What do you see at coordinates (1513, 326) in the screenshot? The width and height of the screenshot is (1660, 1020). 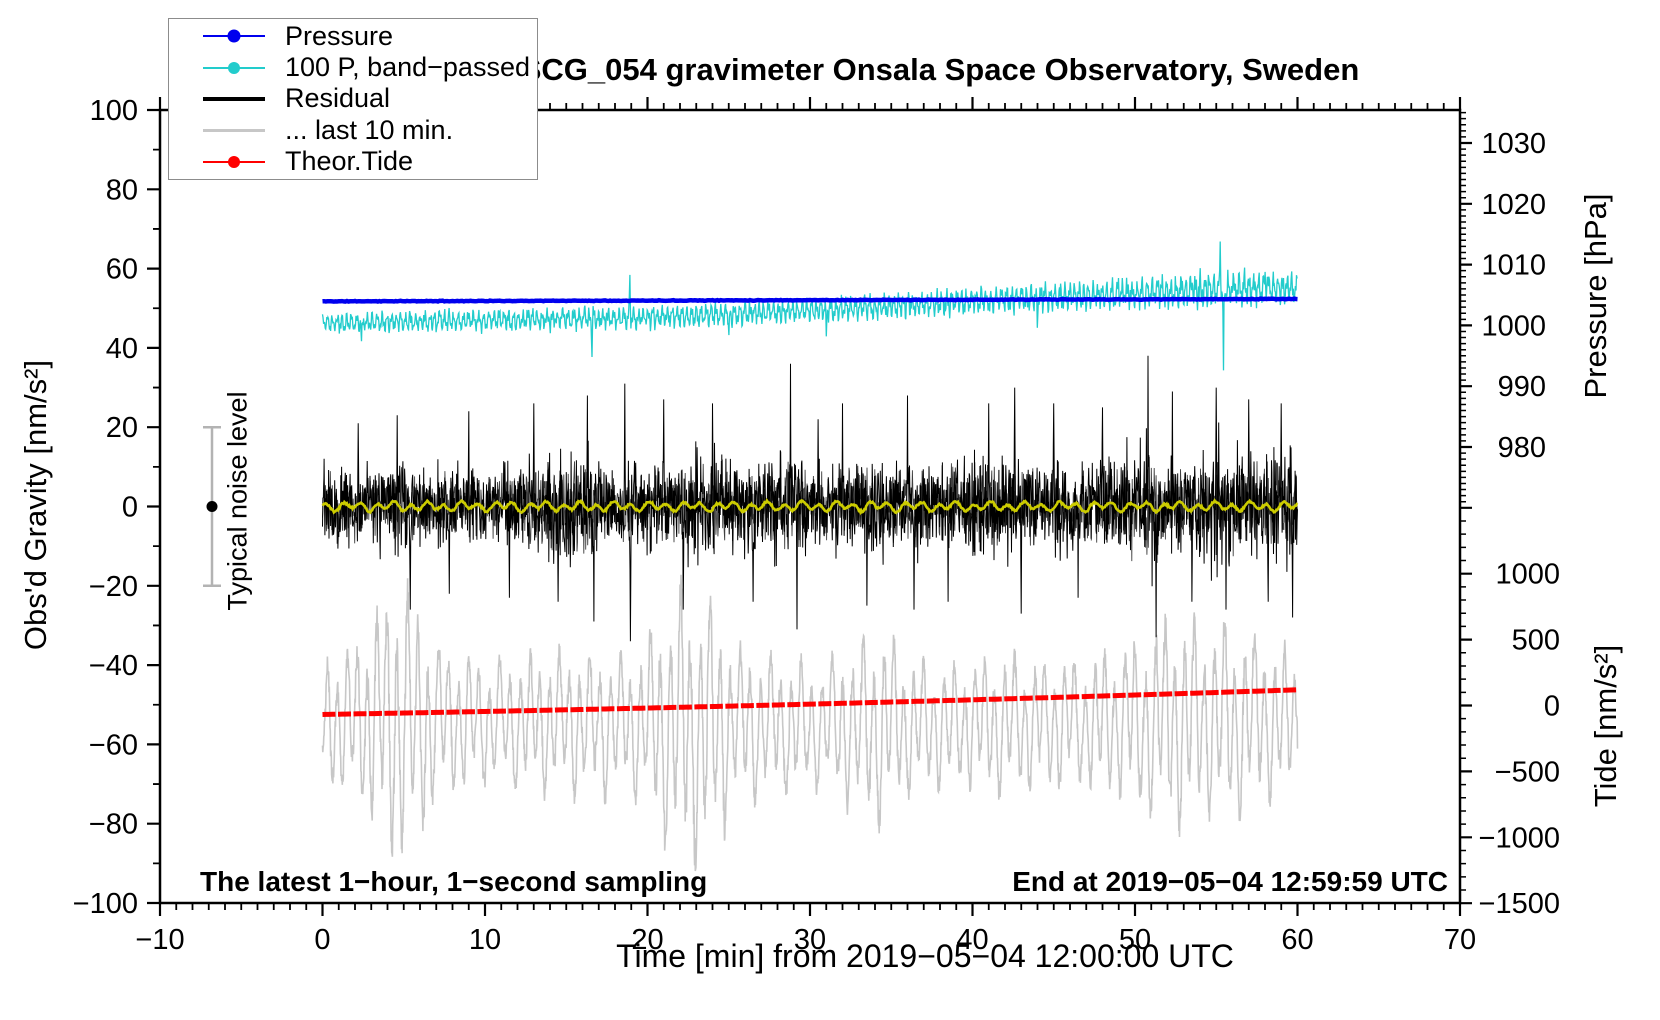 I see `pressure-tick-label: 1000` at bounding box center [1513, 326].